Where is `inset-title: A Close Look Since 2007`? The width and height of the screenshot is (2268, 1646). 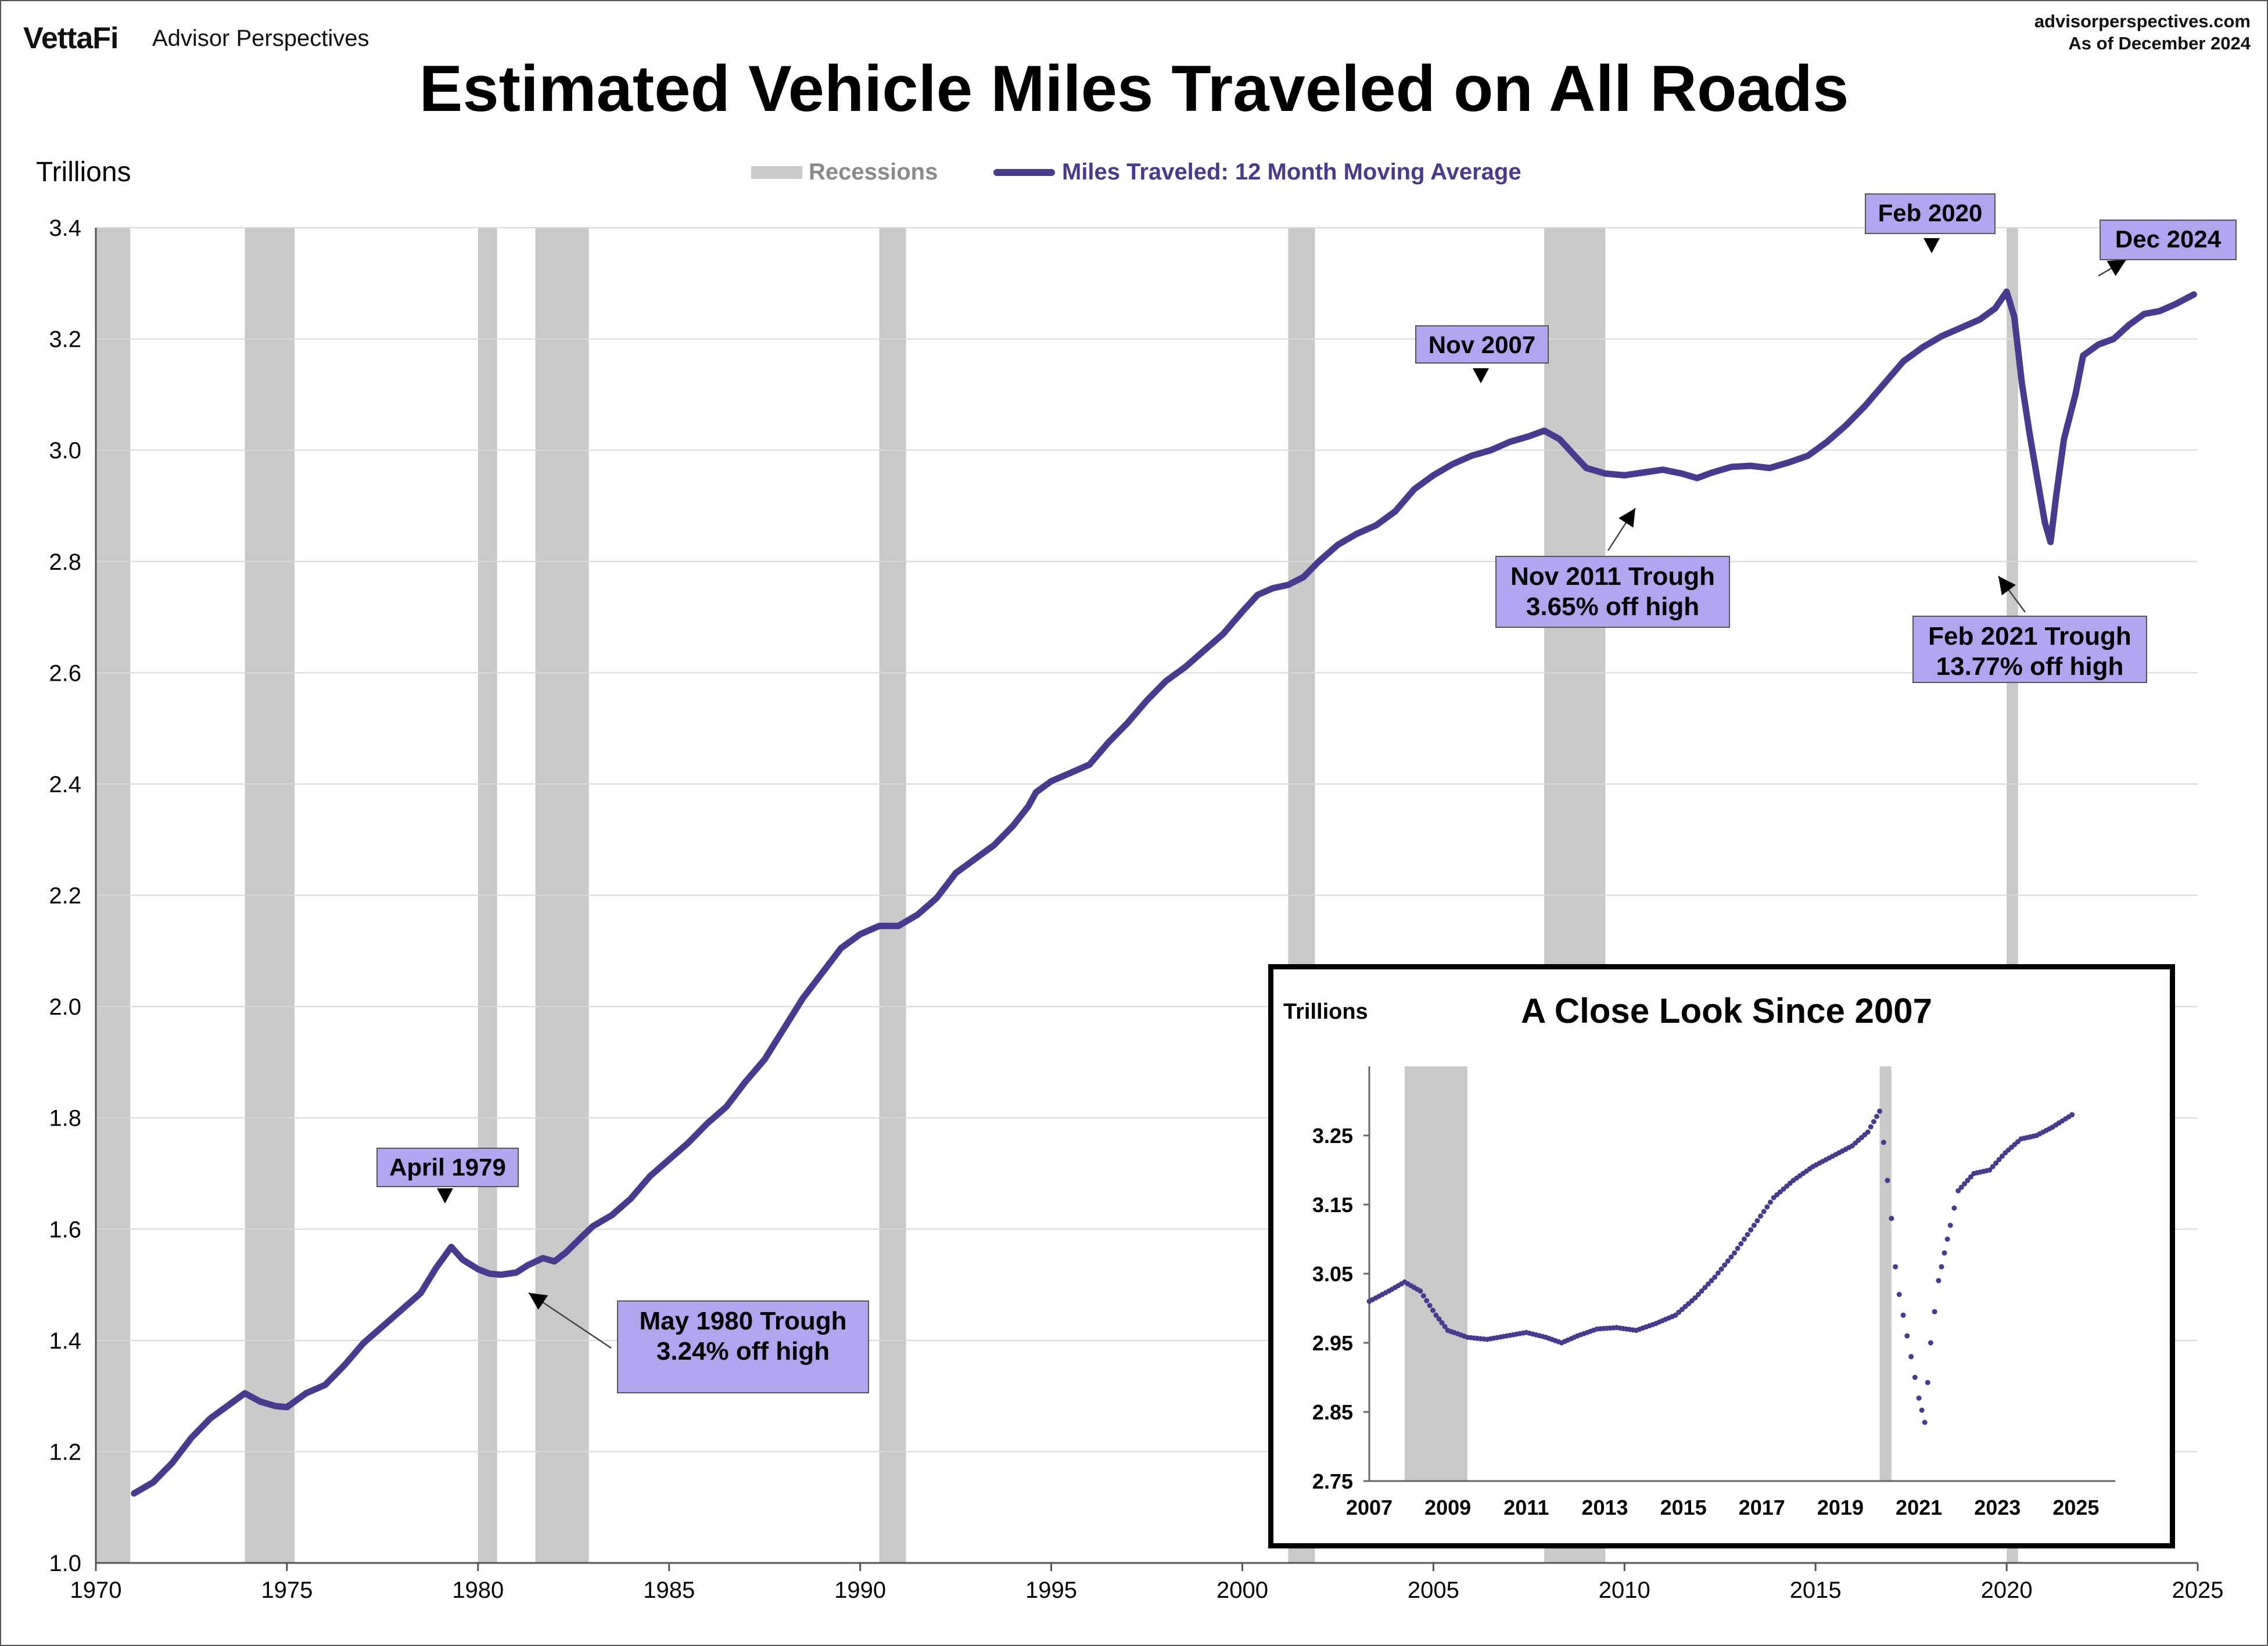
inset-title: A Close Look Since 2007 is located at coordinates (1726, 1010).